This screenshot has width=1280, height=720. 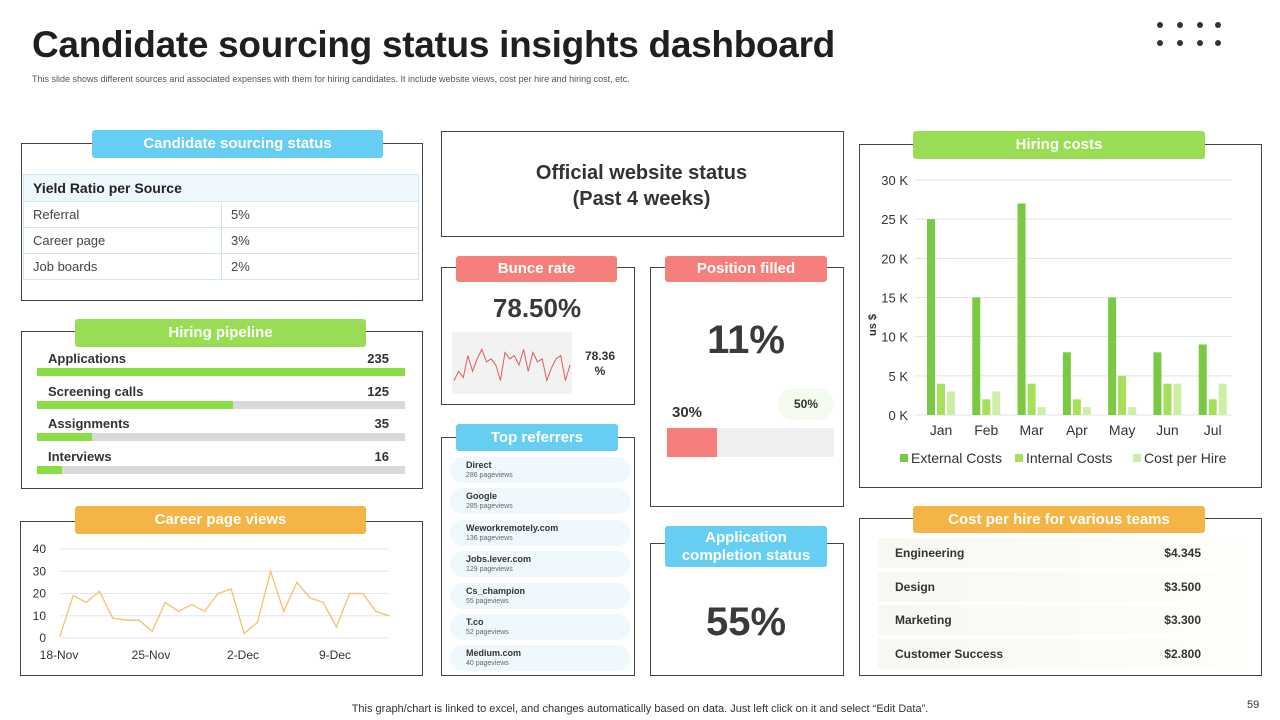 I want to click on pipeline-label: Applications, so click(x=87, y=358).